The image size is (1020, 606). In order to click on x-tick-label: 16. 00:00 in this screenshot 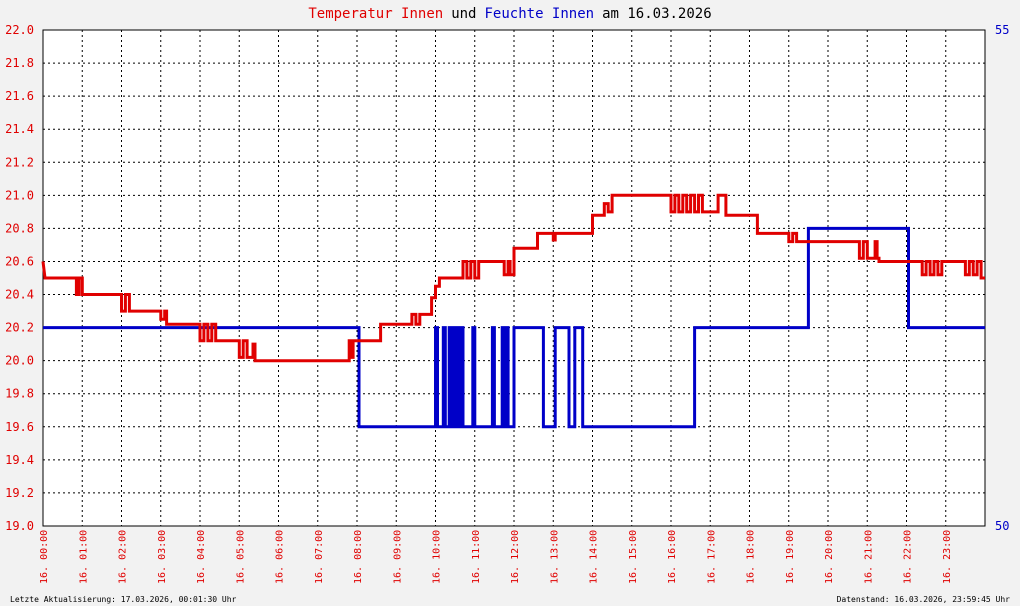, I will do `click(44, 557)`.